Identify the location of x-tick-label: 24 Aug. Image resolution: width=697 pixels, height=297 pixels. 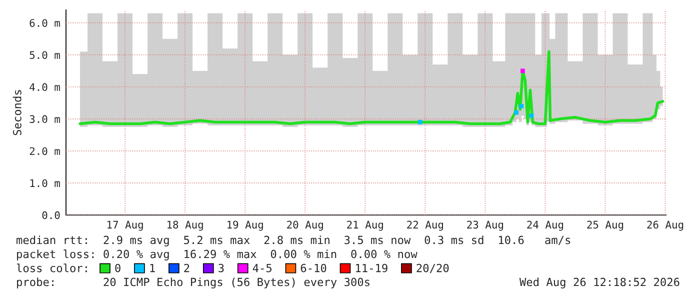
(545, 225).